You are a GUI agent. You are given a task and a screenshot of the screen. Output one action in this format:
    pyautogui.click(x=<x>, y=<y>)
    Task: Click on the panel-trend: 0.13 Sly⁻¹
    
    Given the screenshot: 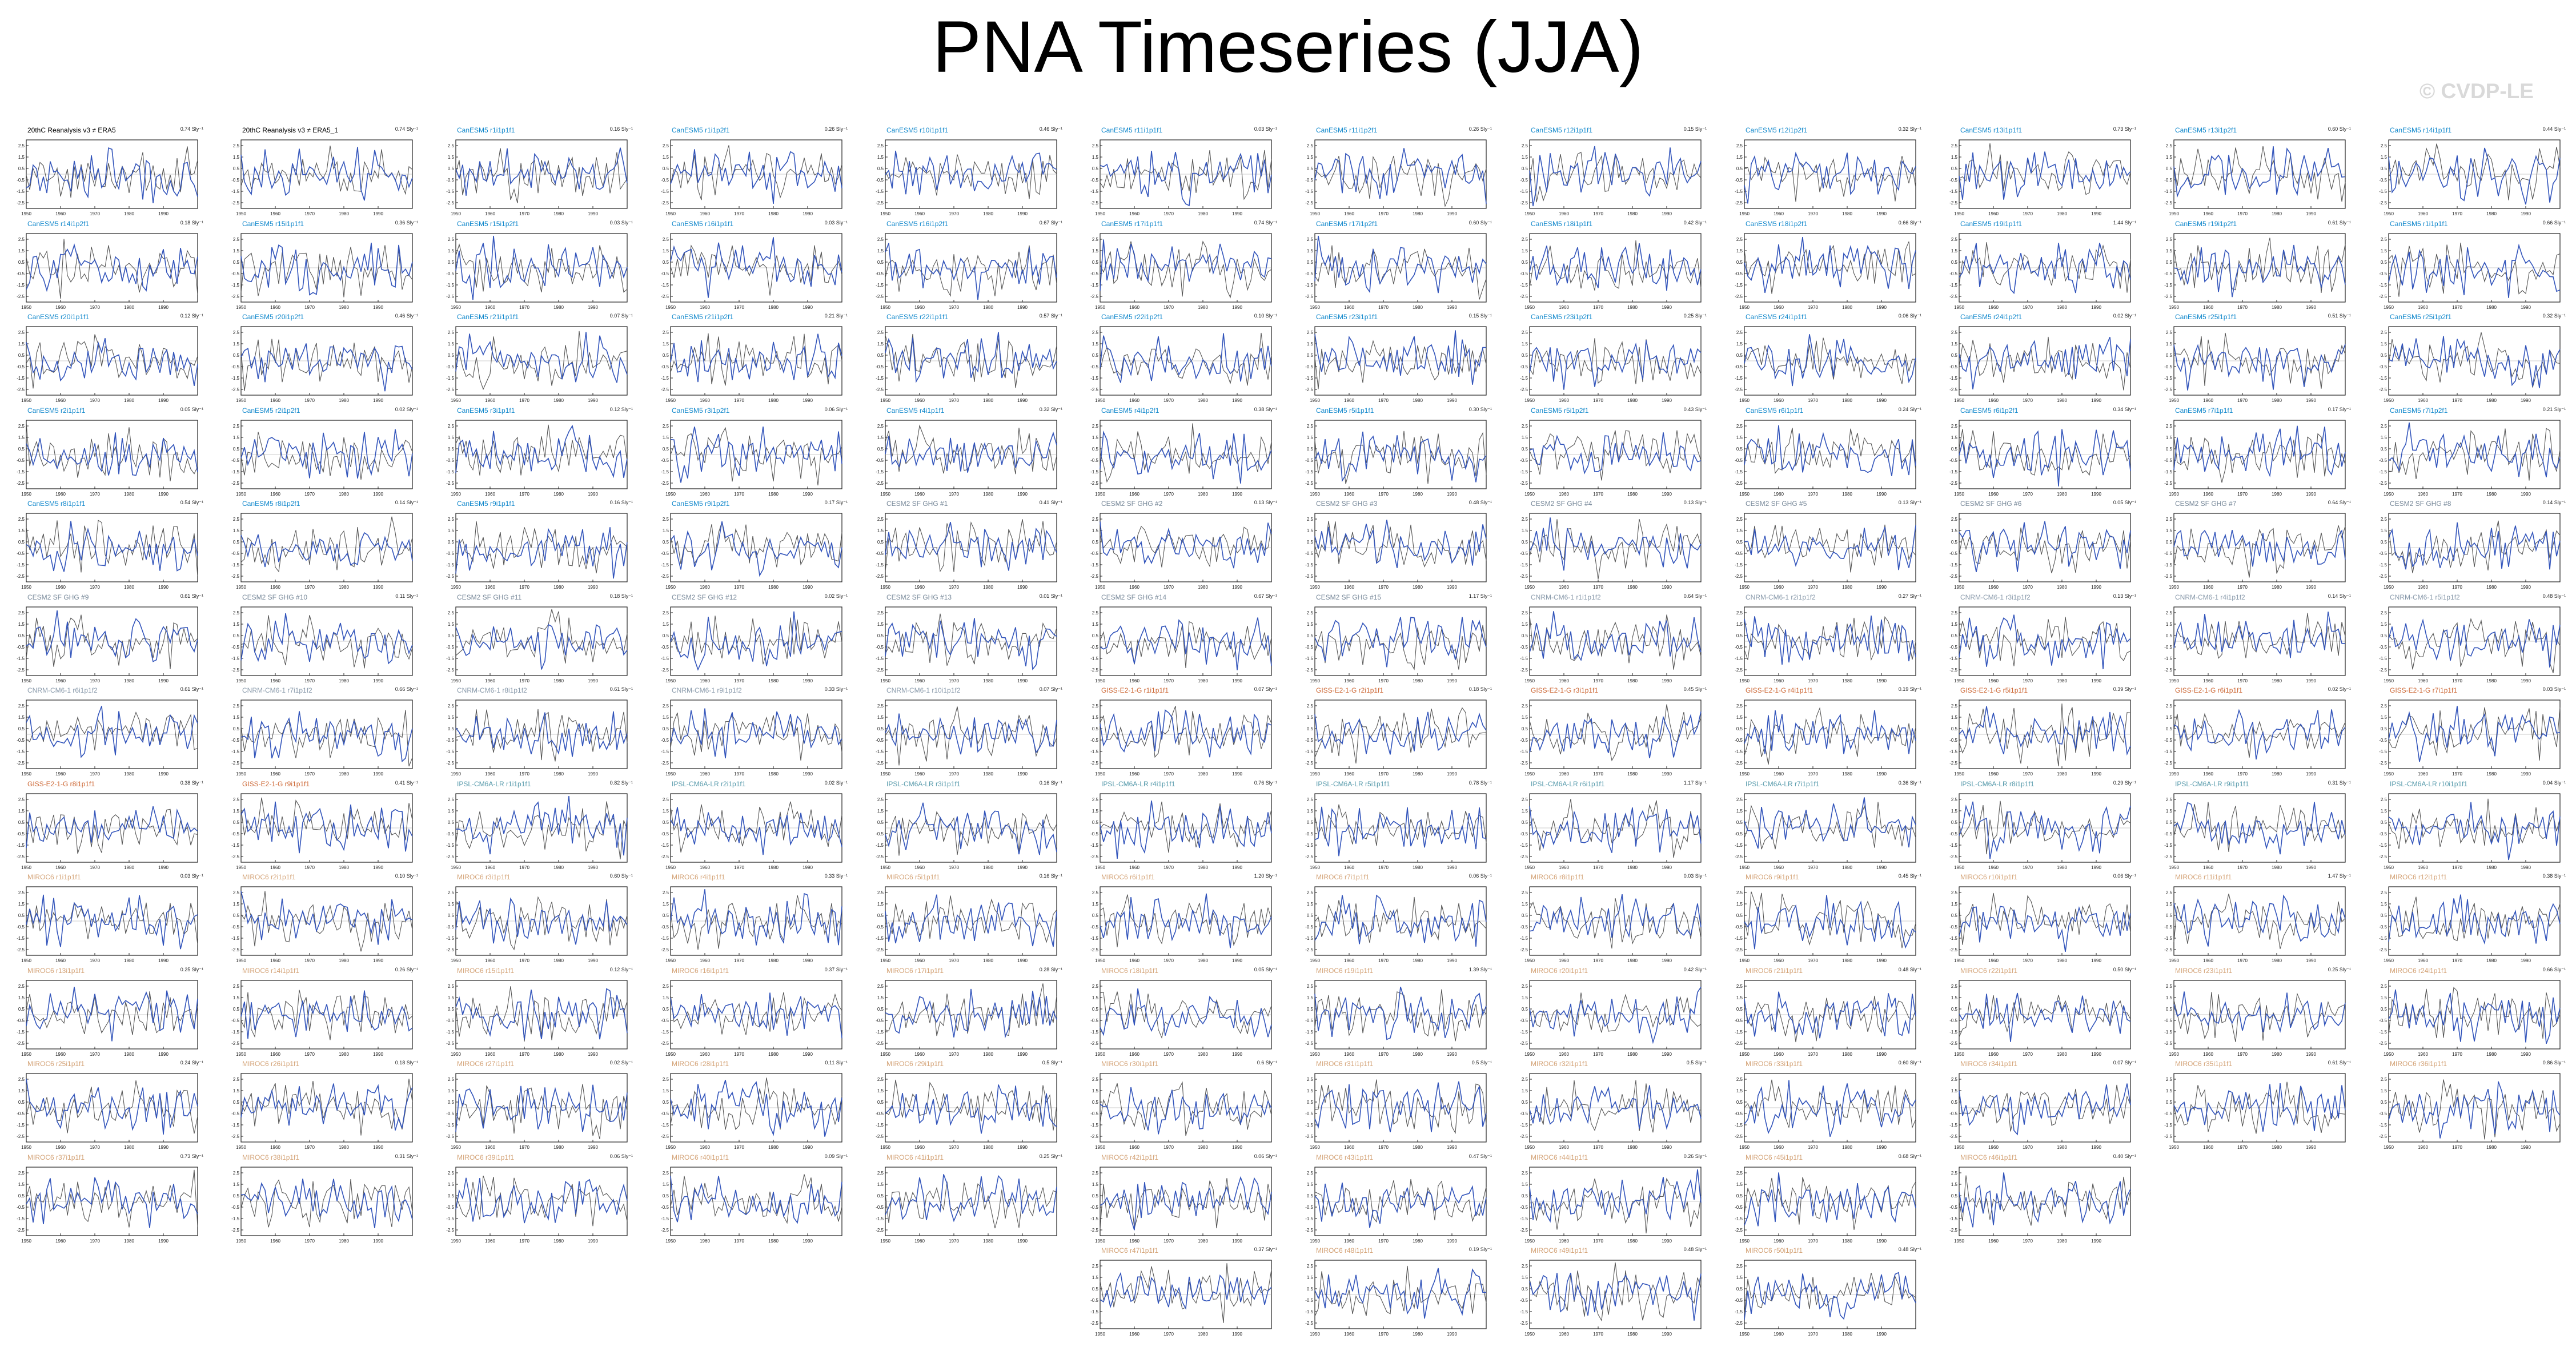 What is the action you would take?
    pyautogui.click(x=1695, y=502)
    